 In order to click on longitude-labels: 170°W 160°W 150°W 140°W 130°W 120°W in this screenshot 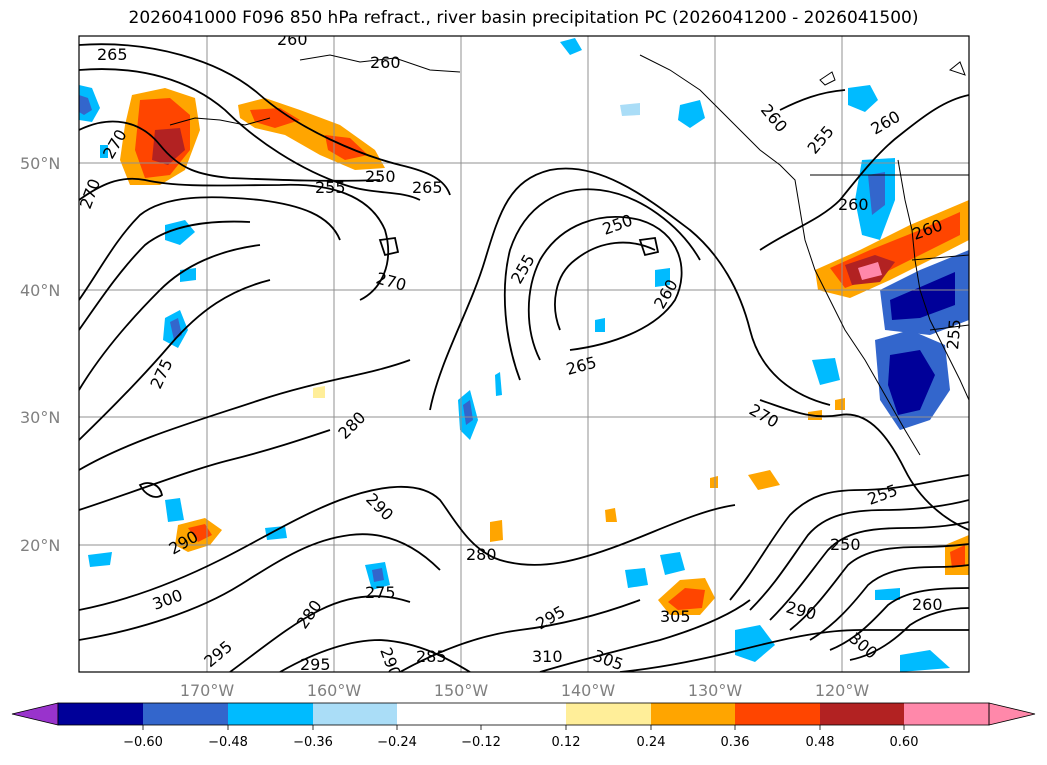, I will do `click(525, 690)`.